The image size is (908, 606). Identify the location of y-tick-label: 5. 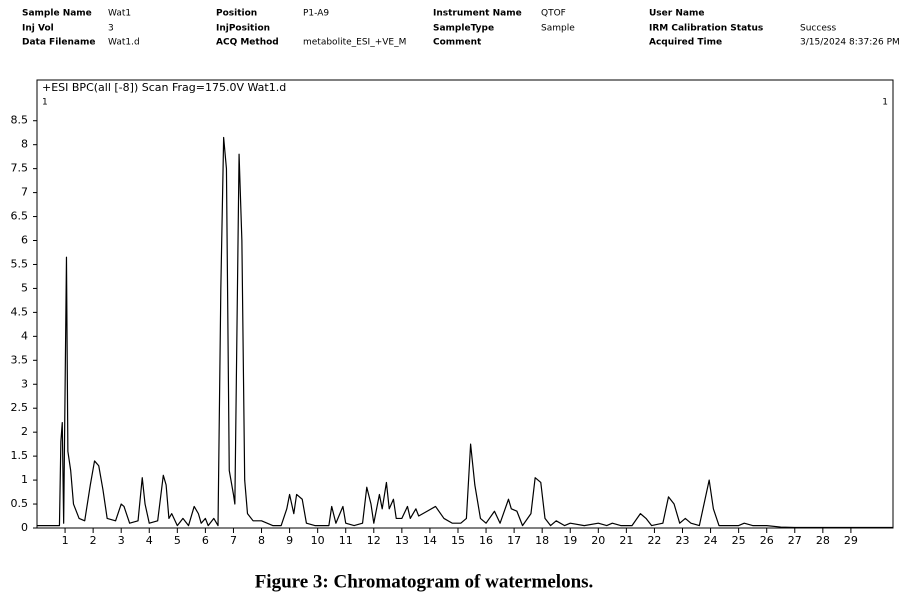
(24, 287).